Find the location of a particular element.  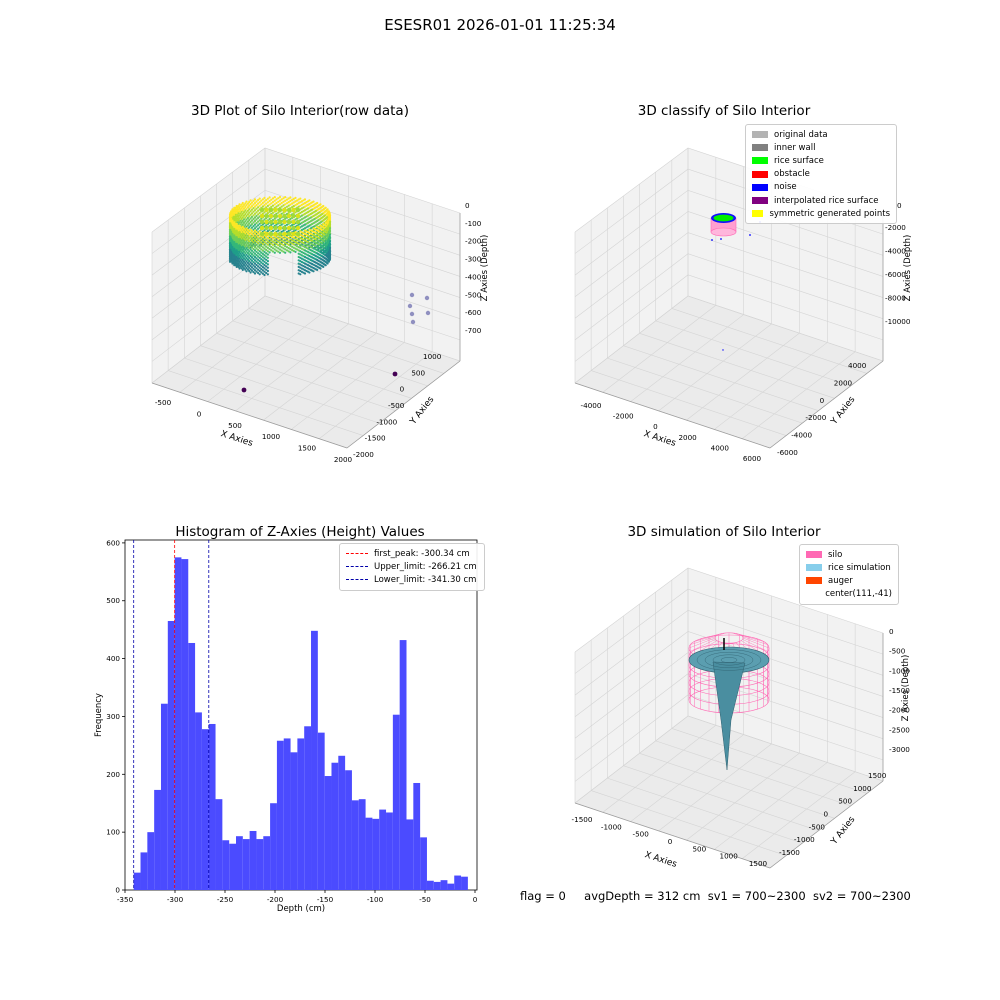

x-tick-label: -1500 is located at coordinates (582, 819).